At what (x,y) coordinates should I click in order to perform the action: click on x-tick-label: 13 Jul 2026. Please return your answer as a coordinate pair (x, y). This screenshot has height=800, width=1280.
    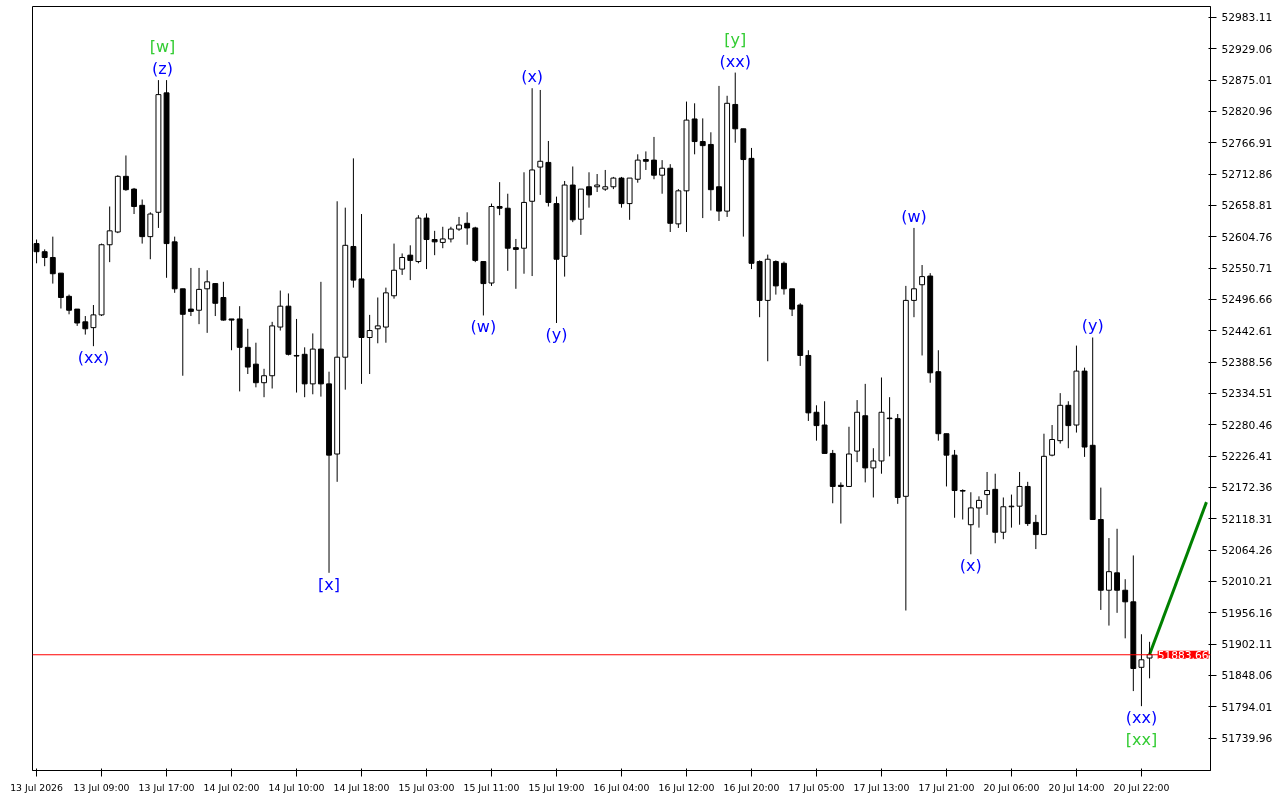
    Looking at the image, I should click on (37, 787).